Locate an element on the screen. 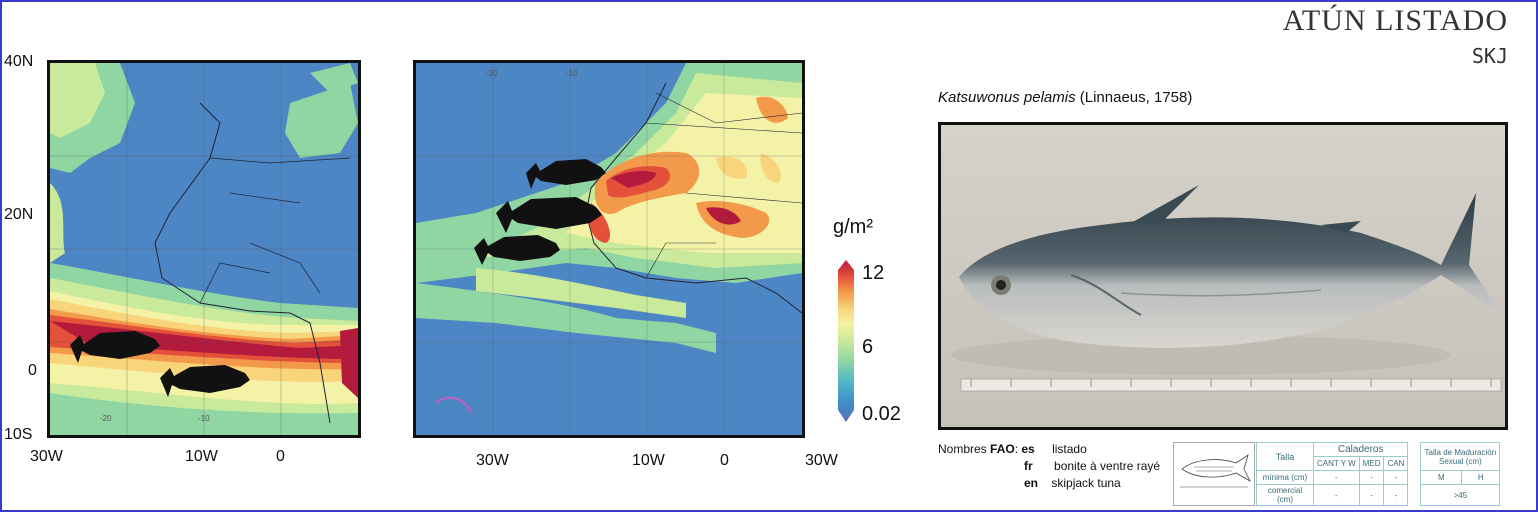 The width and height of the screenshot is (1538, 512). scientific-name-italic: Katsuwonus pelamis is located at coordinates (1007, 97).